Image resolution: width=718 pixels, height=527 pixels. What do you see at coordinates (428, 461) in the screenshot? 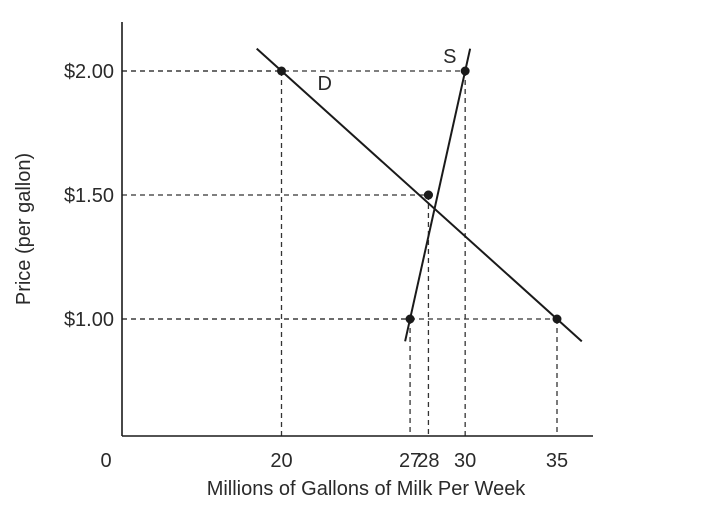
I see `x-tick-label: 28` at bounding box center [428, 461].